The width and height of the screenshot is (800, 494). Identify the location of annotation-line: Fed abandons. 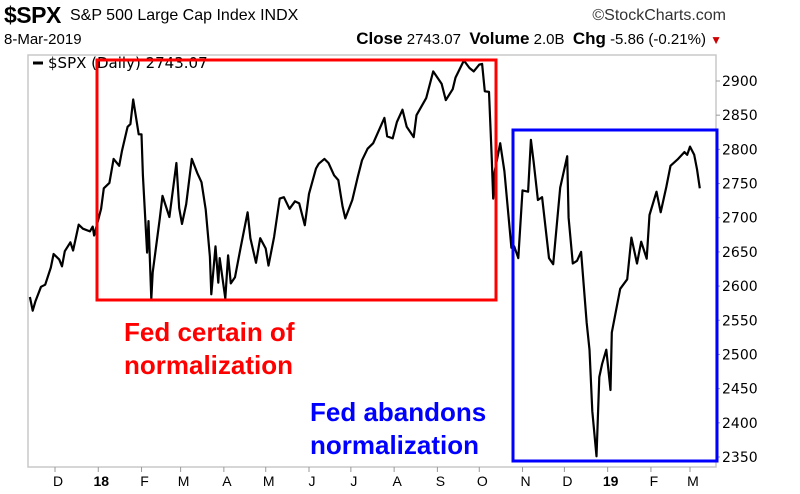
(398, 412).